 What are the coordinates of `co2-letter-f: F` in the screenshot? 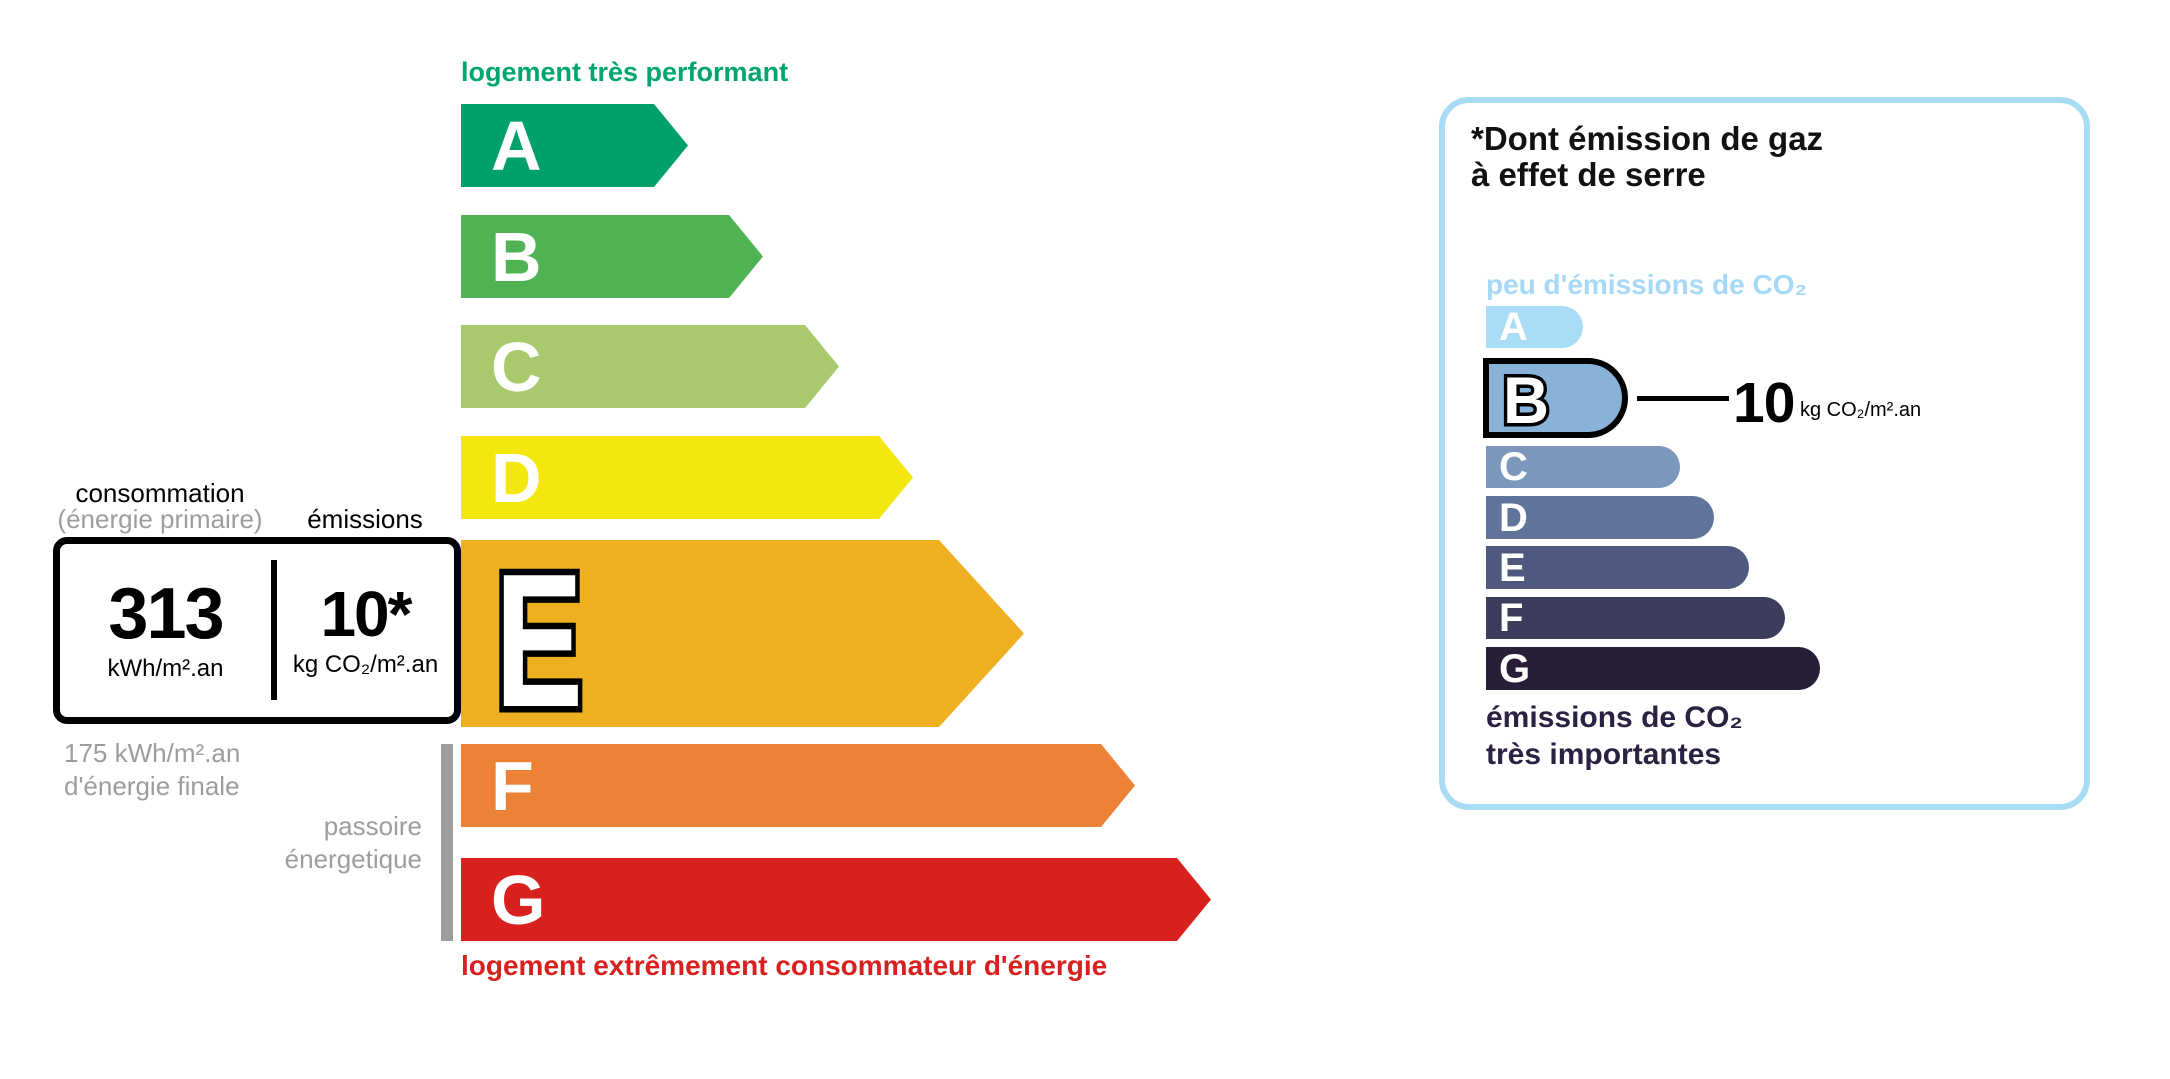 It's located at (1511, 618).